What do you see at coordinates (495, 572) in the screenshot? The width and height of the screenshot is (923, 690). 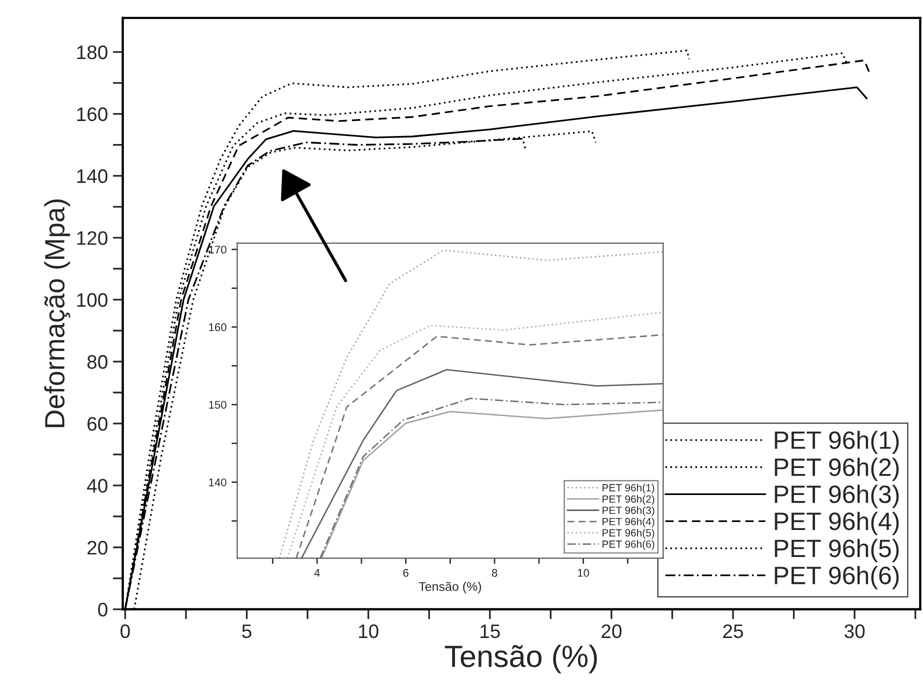 I see `x-tick-label: 8` at bounding box center [495, 572].